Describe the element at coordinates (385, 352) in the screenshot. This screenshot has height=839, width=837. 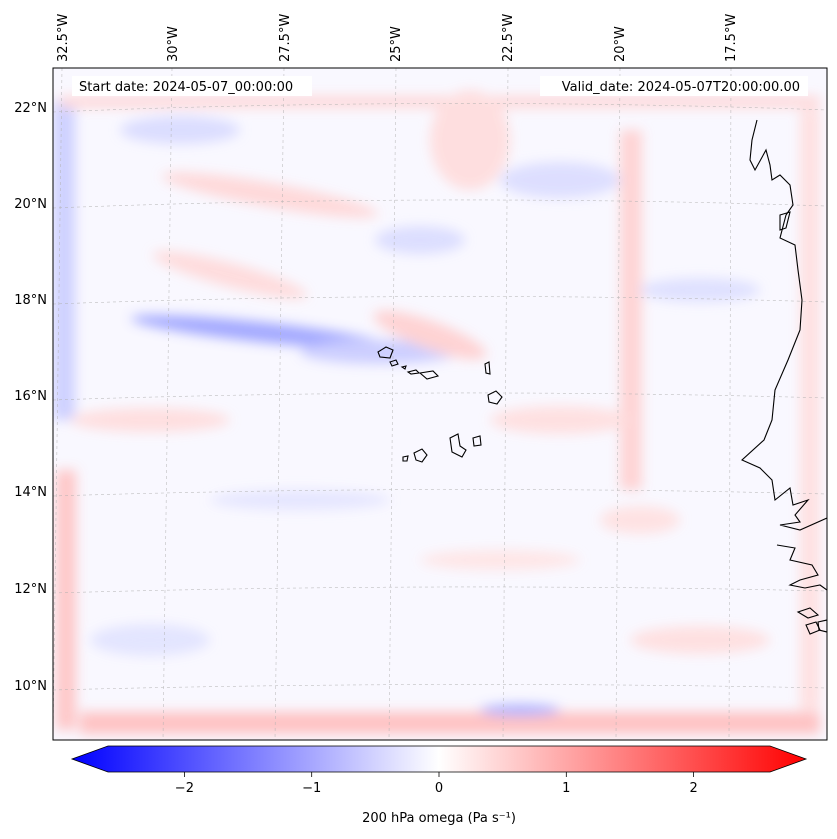
I see `santo-antao` at that location.